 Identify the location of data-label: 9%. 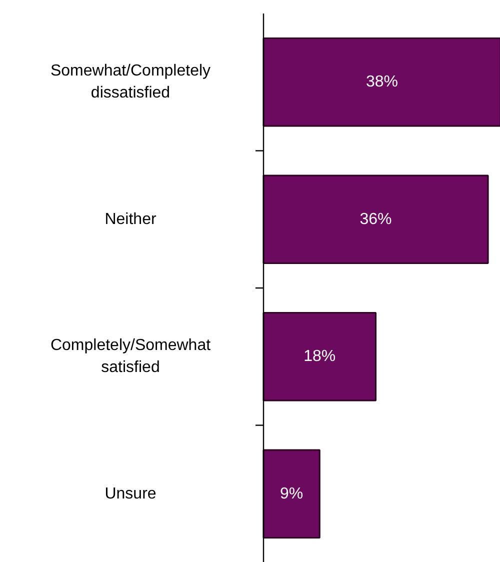
(292, 493).